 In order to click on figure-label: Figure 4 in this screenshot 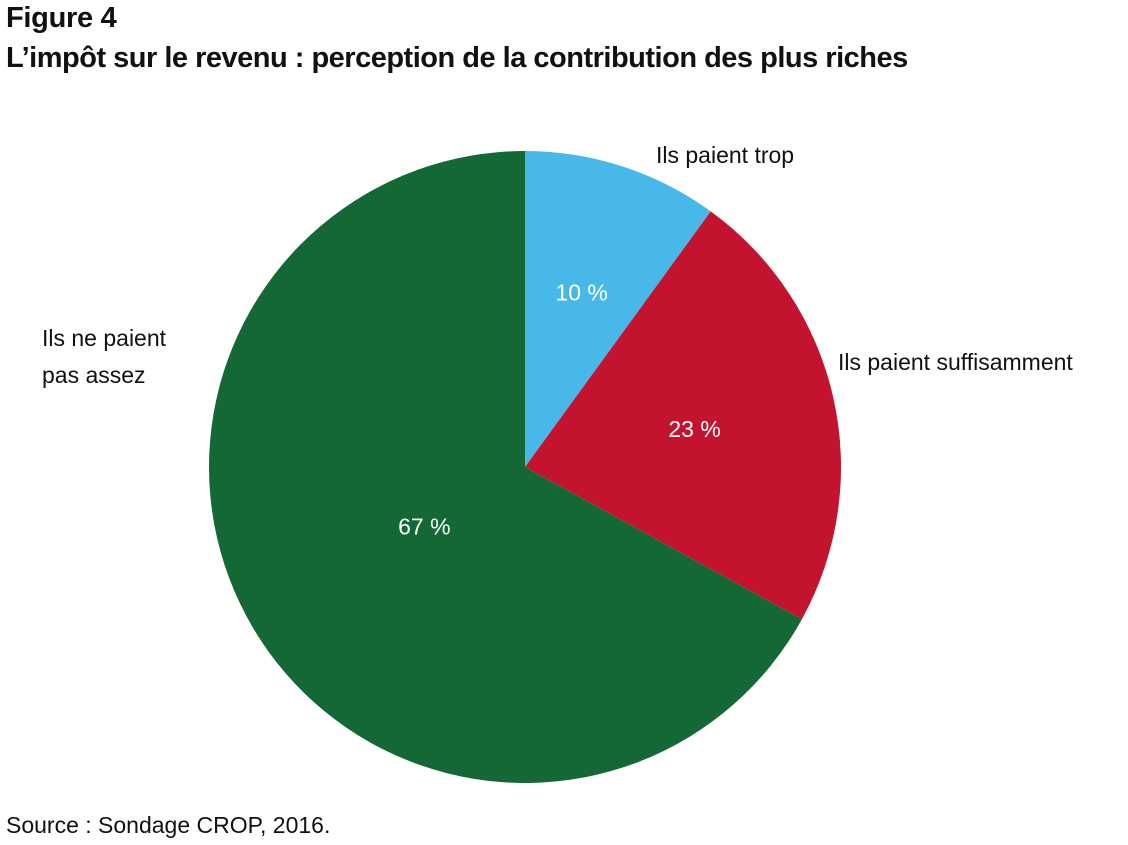, I will do `click(61, 18)`.